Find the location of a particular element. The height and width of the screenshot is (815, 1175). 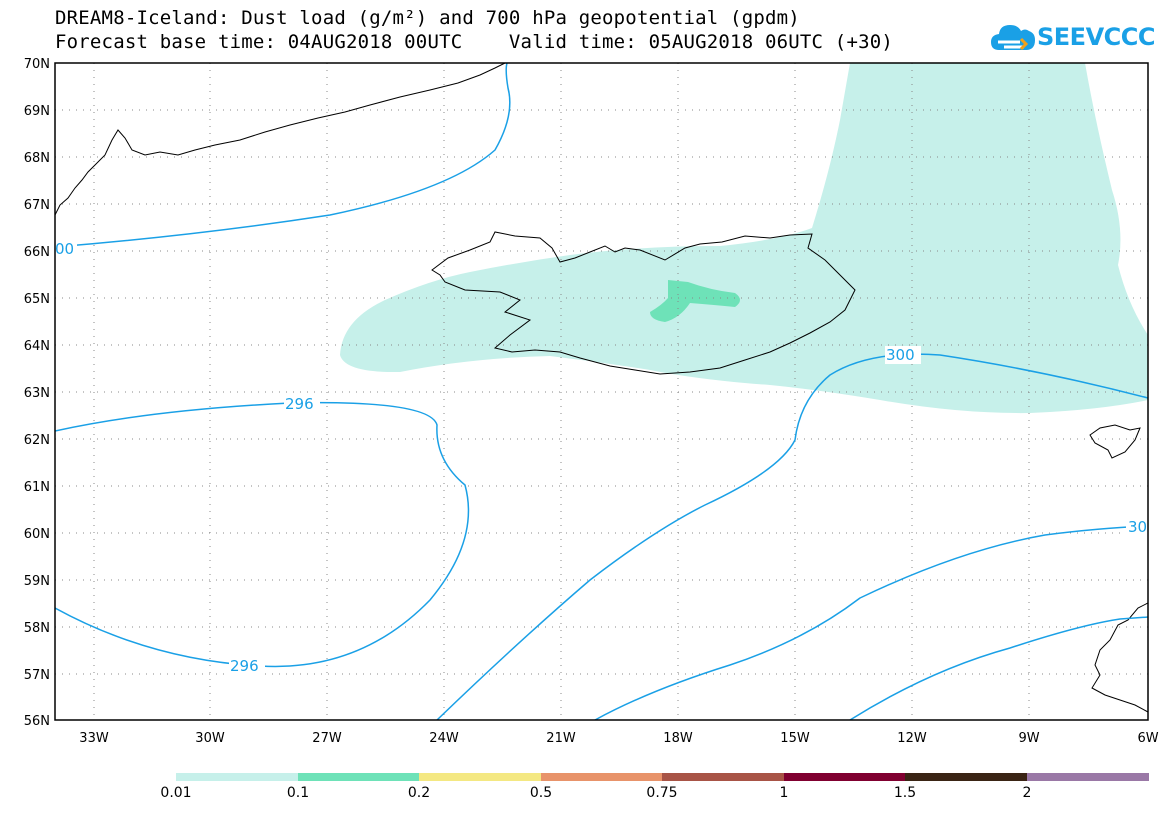

legend-colorbar is located at coordinates (662, 777).